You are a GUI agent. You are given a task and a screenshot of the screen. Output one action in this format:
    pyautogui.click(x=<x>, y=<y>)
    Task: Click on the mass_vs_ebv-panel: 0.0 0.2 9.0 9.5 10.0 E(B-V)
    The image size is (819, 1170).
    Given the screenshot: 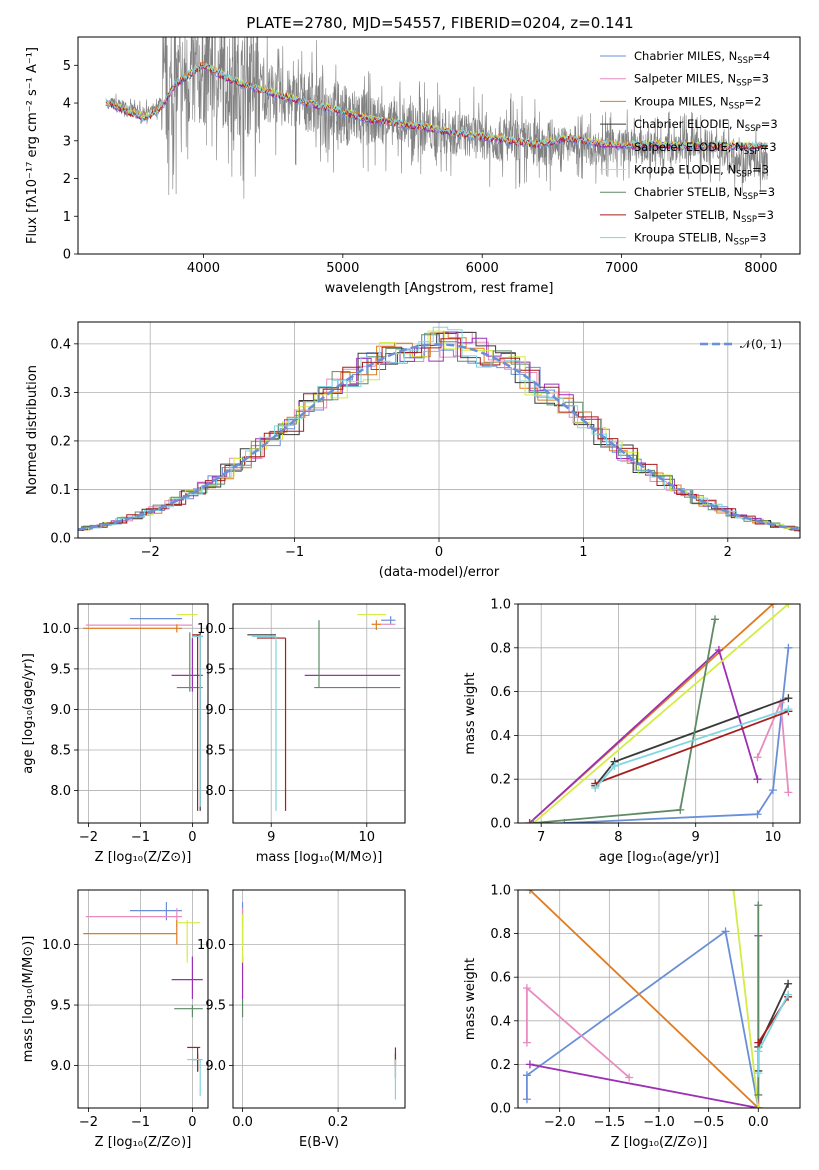 What is the action you would take?
    pyautogui.click(x=301, y=1019)
    